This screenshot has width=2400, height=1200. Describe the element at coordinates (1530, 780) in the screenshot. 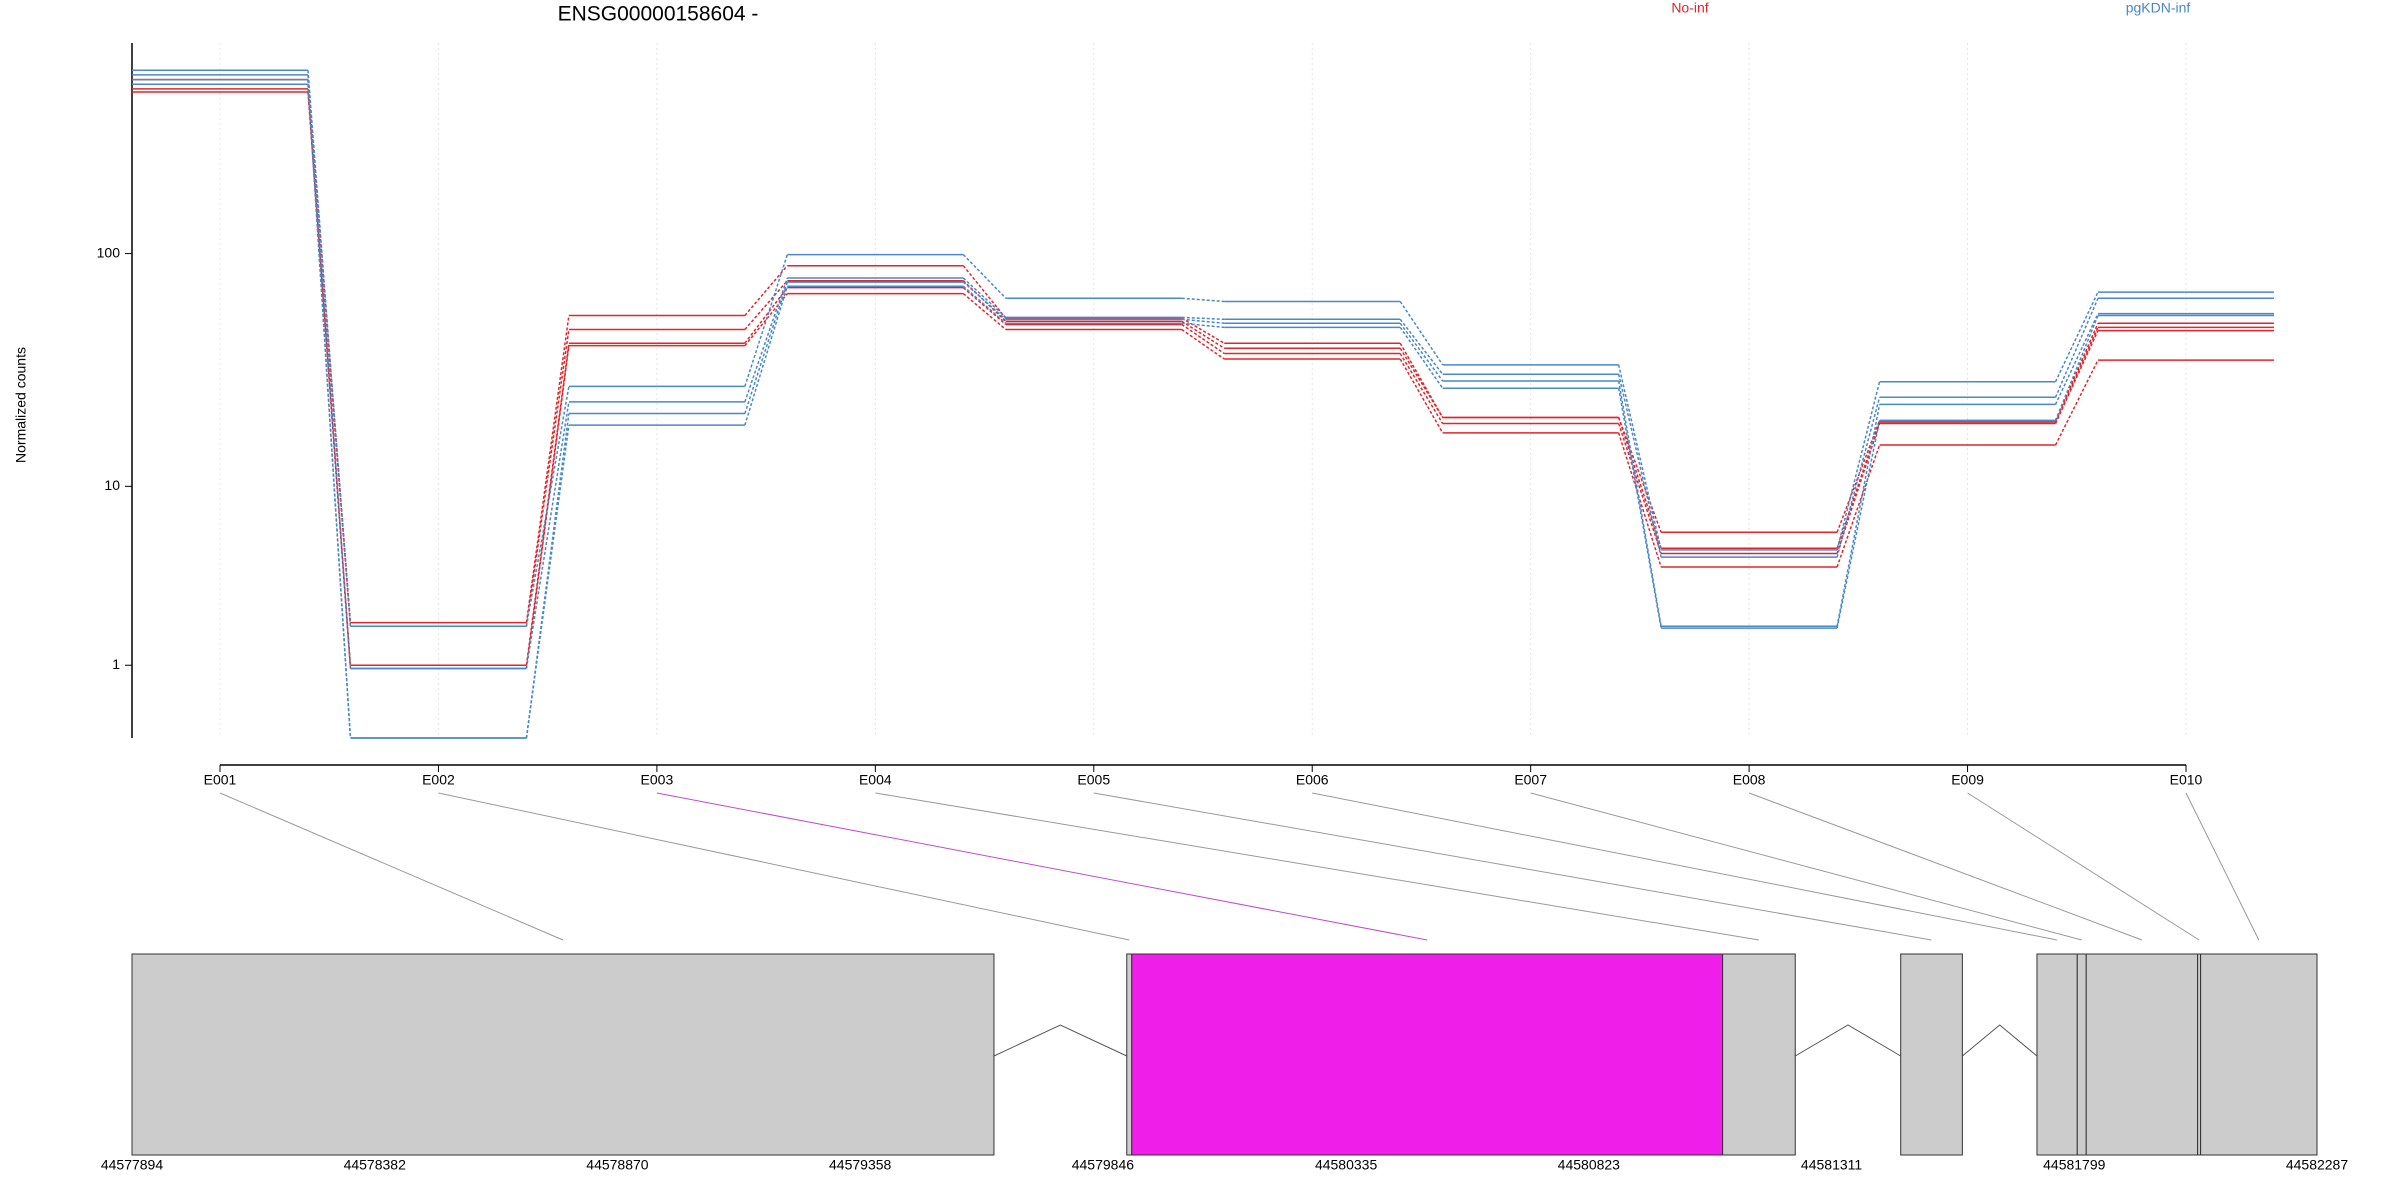

I see `x-tick-label: E007` at that location.